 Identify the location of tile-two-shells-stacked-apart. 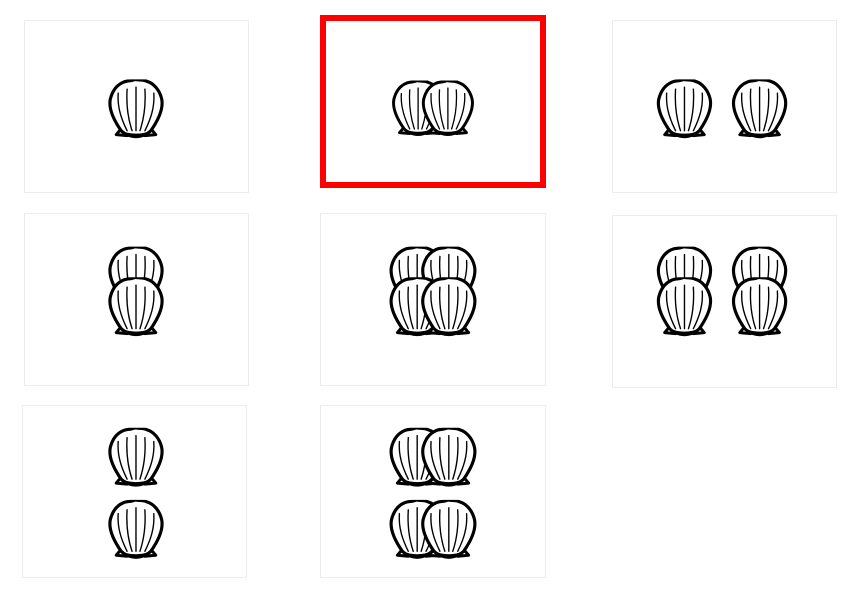
(134, 491).